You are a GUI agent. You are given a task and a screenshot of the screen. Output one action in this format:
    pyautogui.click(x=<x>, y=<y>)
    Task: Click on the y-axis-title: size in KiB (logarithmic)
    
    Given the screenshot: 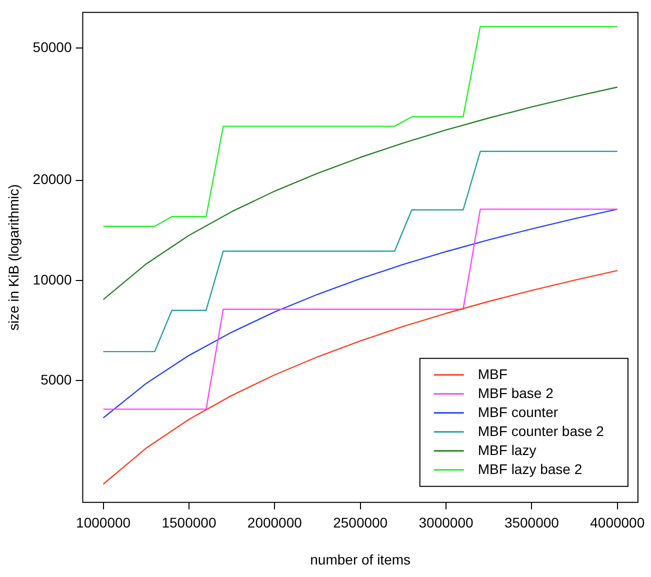 What is the action you would take?
    pyautogui.click(x=13, y=257)
    